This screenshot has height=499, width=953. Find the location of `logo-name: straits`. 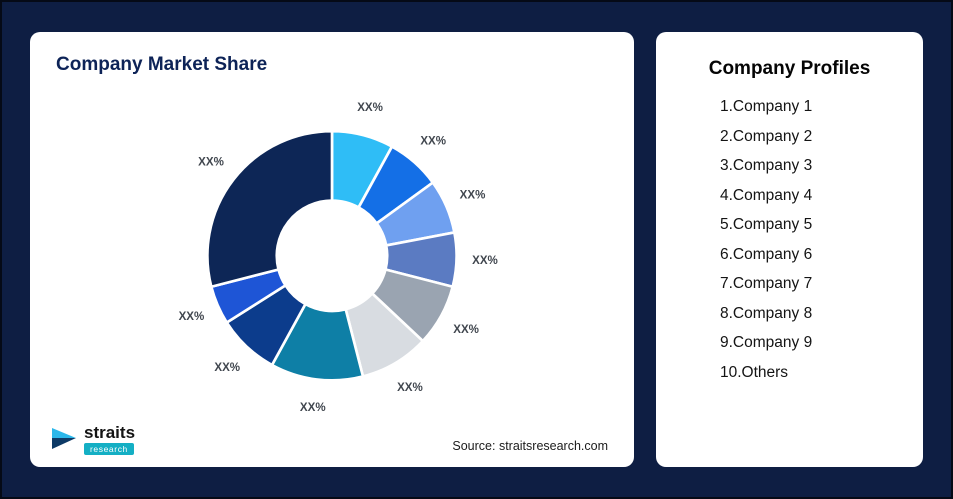

logo-name: straits is located at coordinates (110, 432).